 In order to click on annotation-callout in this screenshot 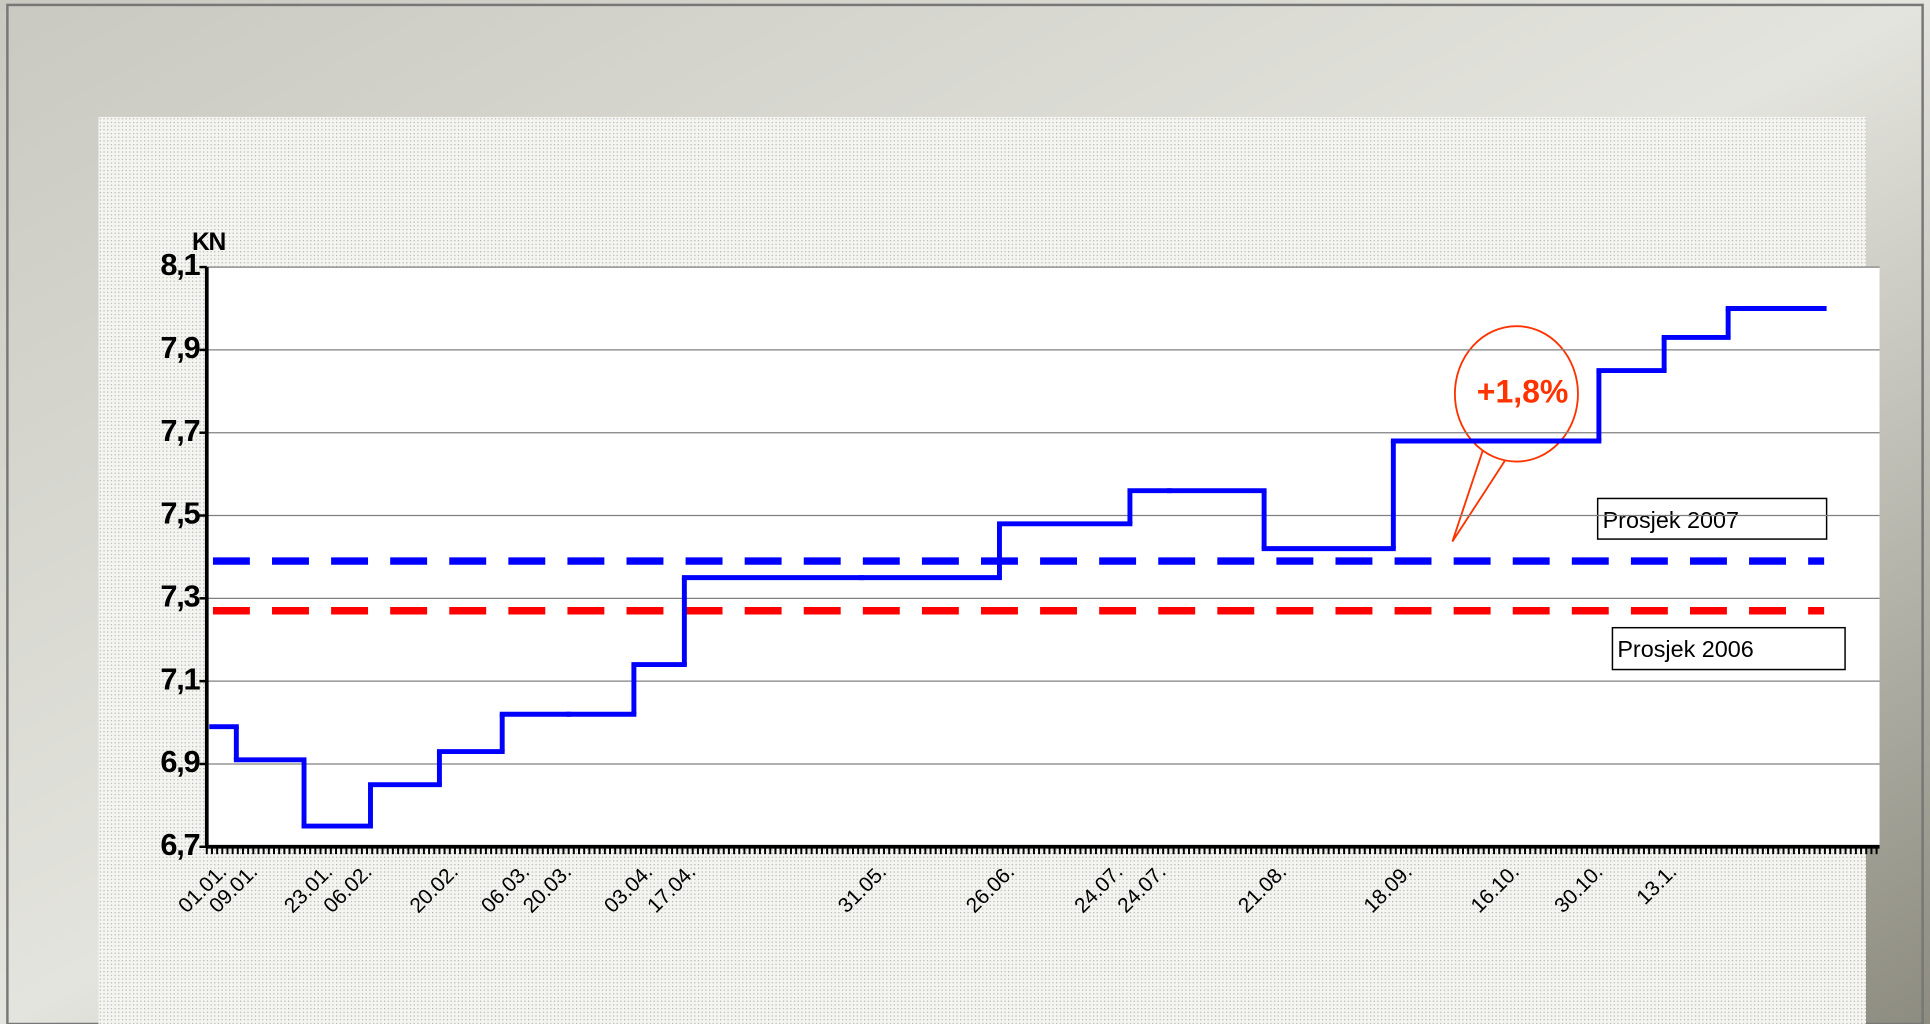, I will do `click(1515, 434)`.